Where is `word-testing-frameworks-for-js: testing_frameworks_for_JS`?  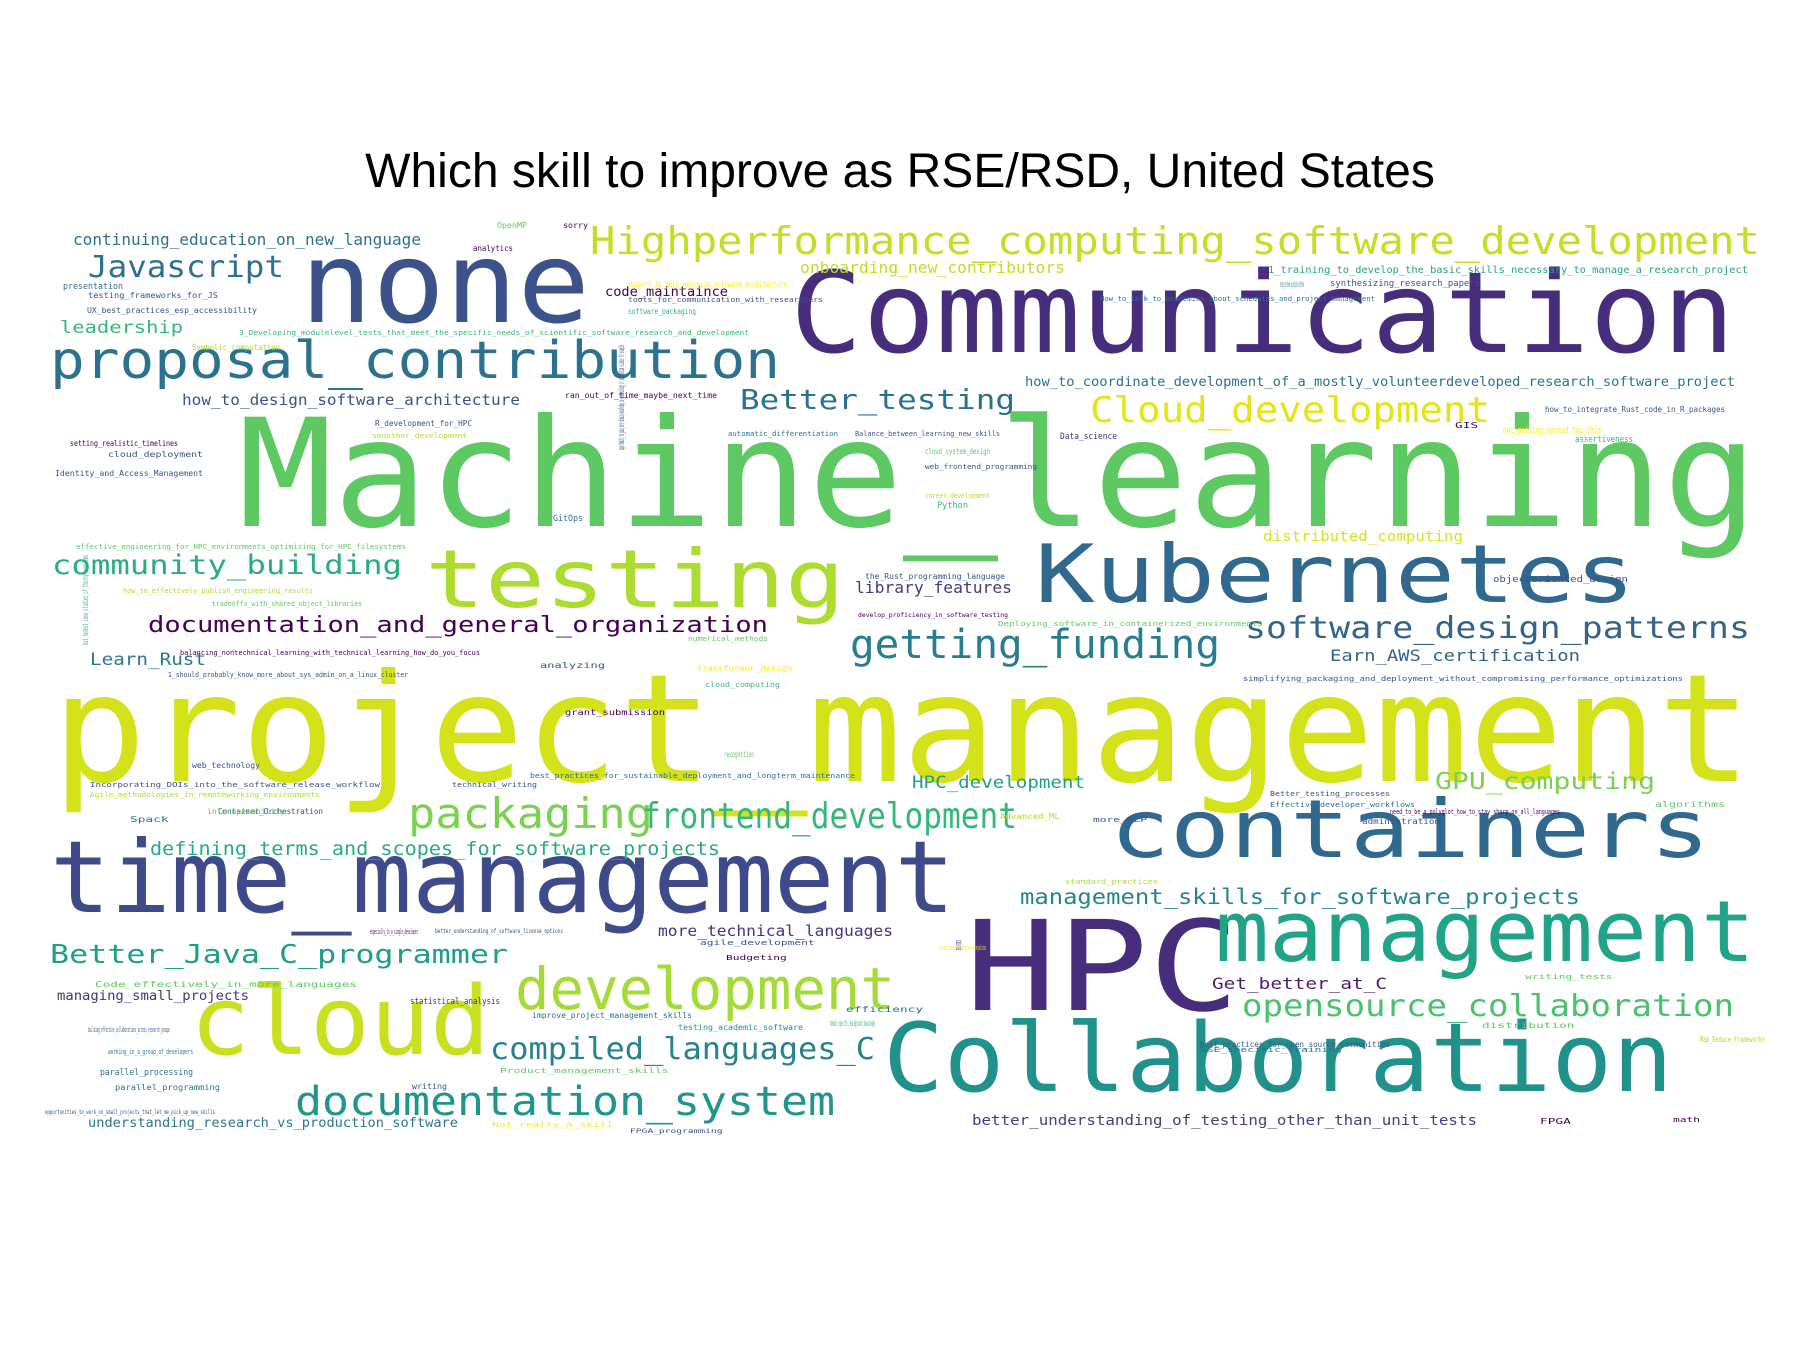
word-testing-frameworks-for-js: testing_frameworks_for_JS is located at coordinates (153, 295).